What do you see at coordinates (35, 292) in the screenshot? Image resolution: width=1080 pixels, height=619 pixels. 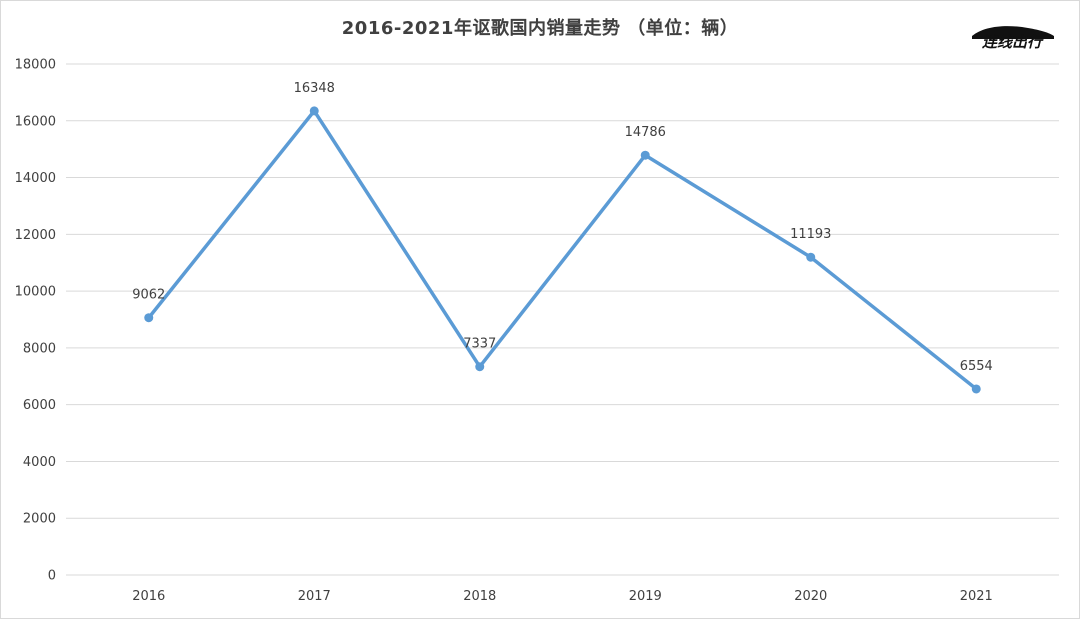 I see `y-tick-label: 10000` at bounding box center [35, 292].